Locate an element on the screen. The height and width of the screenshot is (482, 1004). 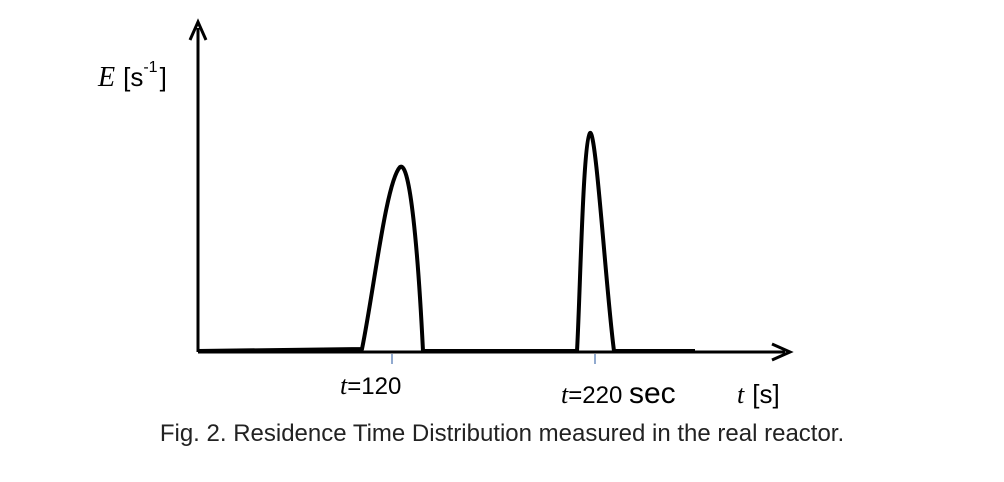
peak-label-2: t=220 sec is located at coordinates (618, 393).